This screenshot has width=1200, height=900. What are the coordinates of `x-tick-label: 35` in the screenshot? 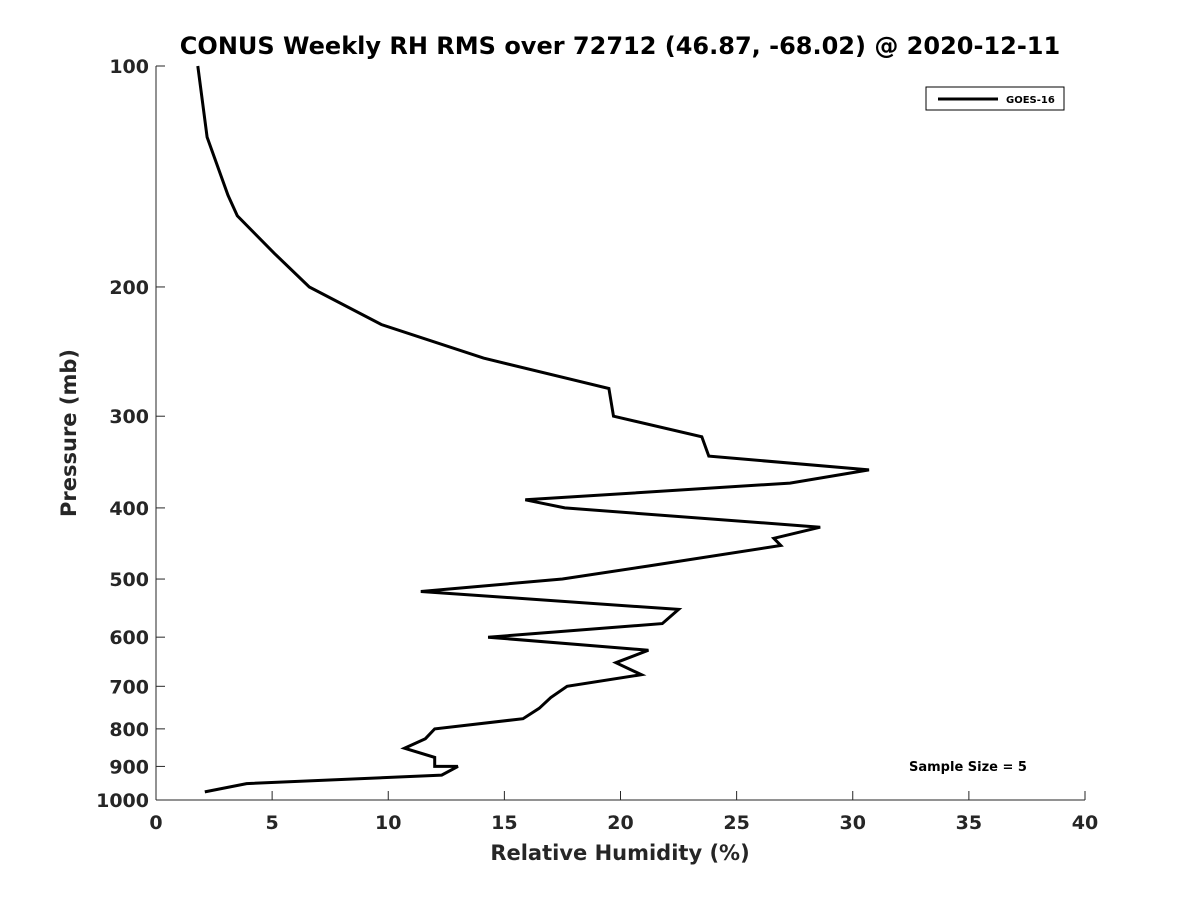 It's located at (969, 823).